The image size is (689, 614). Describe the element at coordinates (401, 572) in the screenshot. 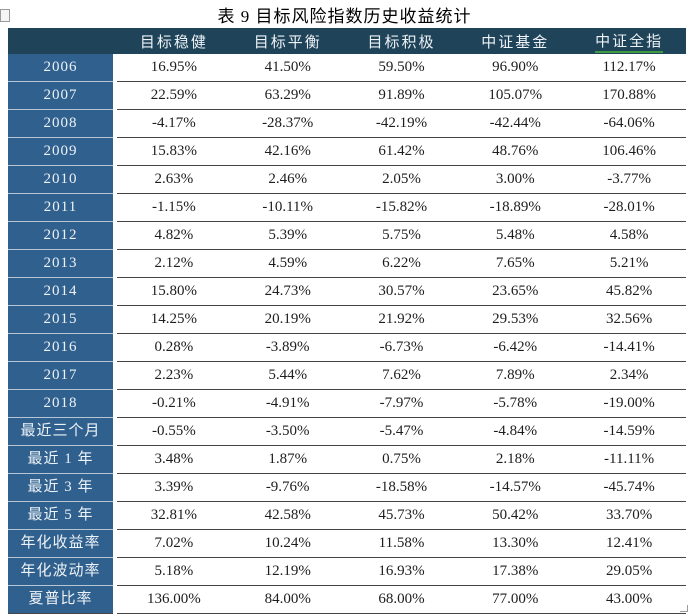

I see `cell-value: 16.93%` at that location.